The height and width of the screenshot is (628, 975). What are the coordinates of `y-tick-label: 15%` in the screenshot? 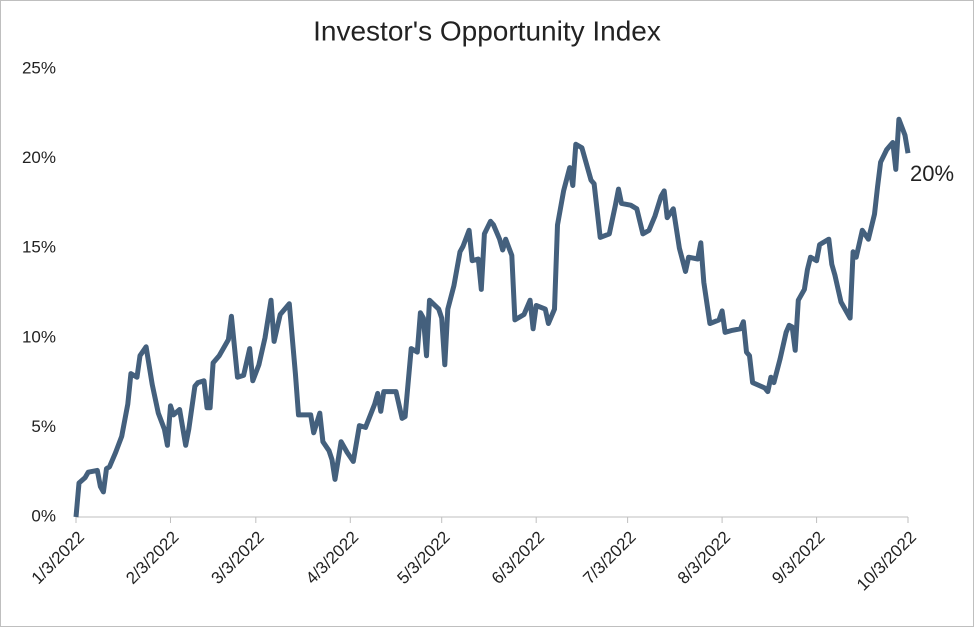 It's located at (39, 247).